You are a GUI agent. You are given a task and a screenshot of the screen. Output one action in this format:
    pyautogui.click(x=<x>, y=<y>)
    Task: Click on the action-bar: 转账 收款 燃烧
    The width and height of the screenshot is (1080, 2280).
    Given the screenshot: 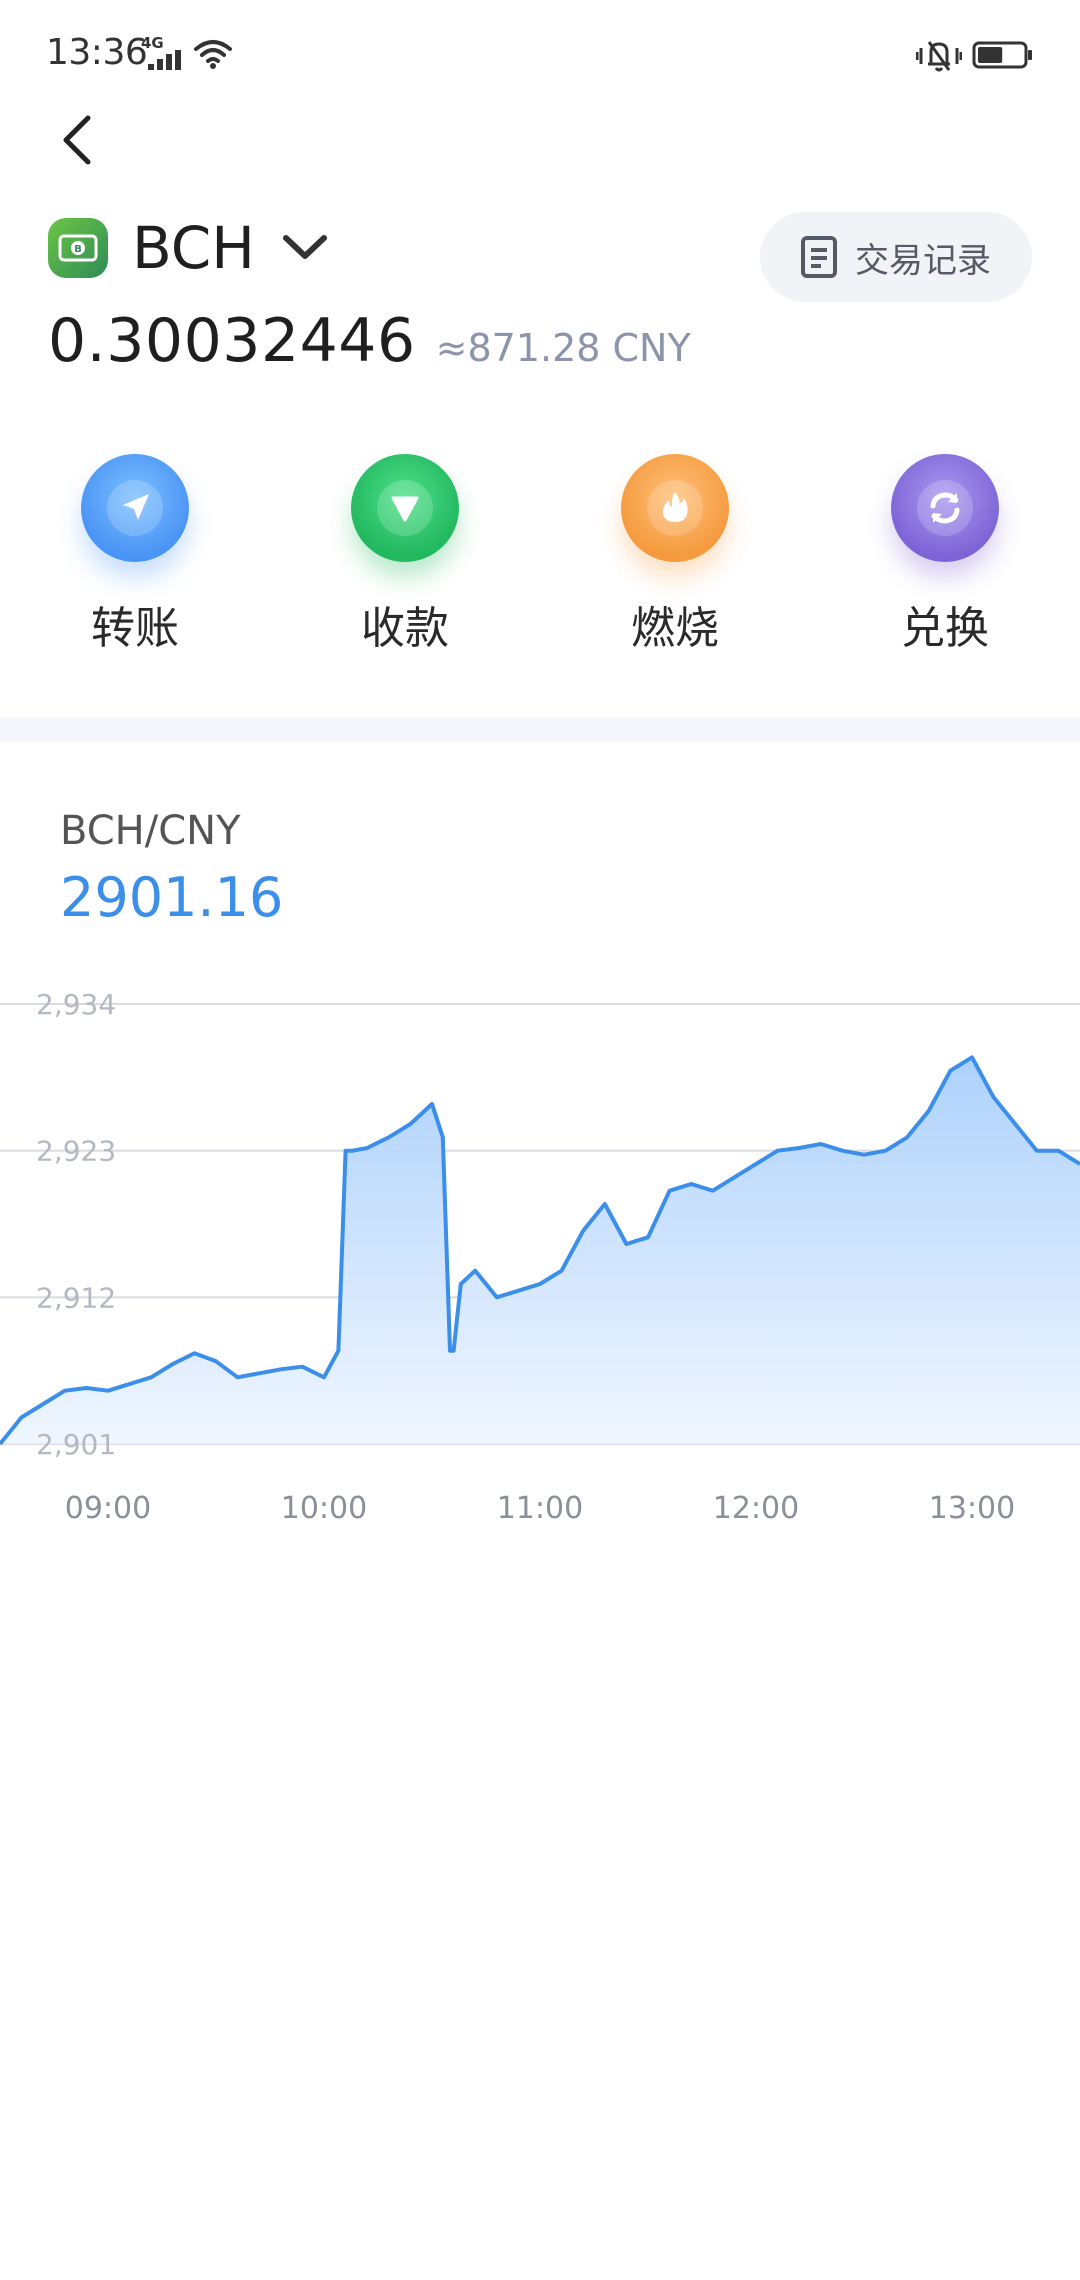 What is the action you would take?
    pyautogui.click(x=540, y=550)
    